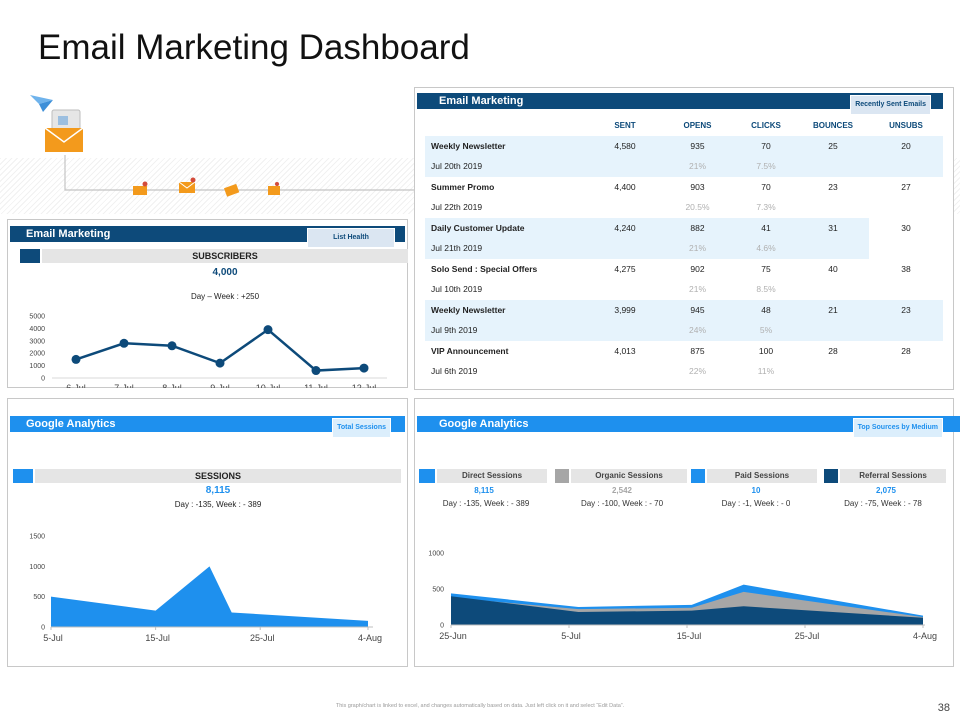 This screenshot has height=720, width=960. I want to click on panel-header: Email Marketing List Health, so click(207, 237).